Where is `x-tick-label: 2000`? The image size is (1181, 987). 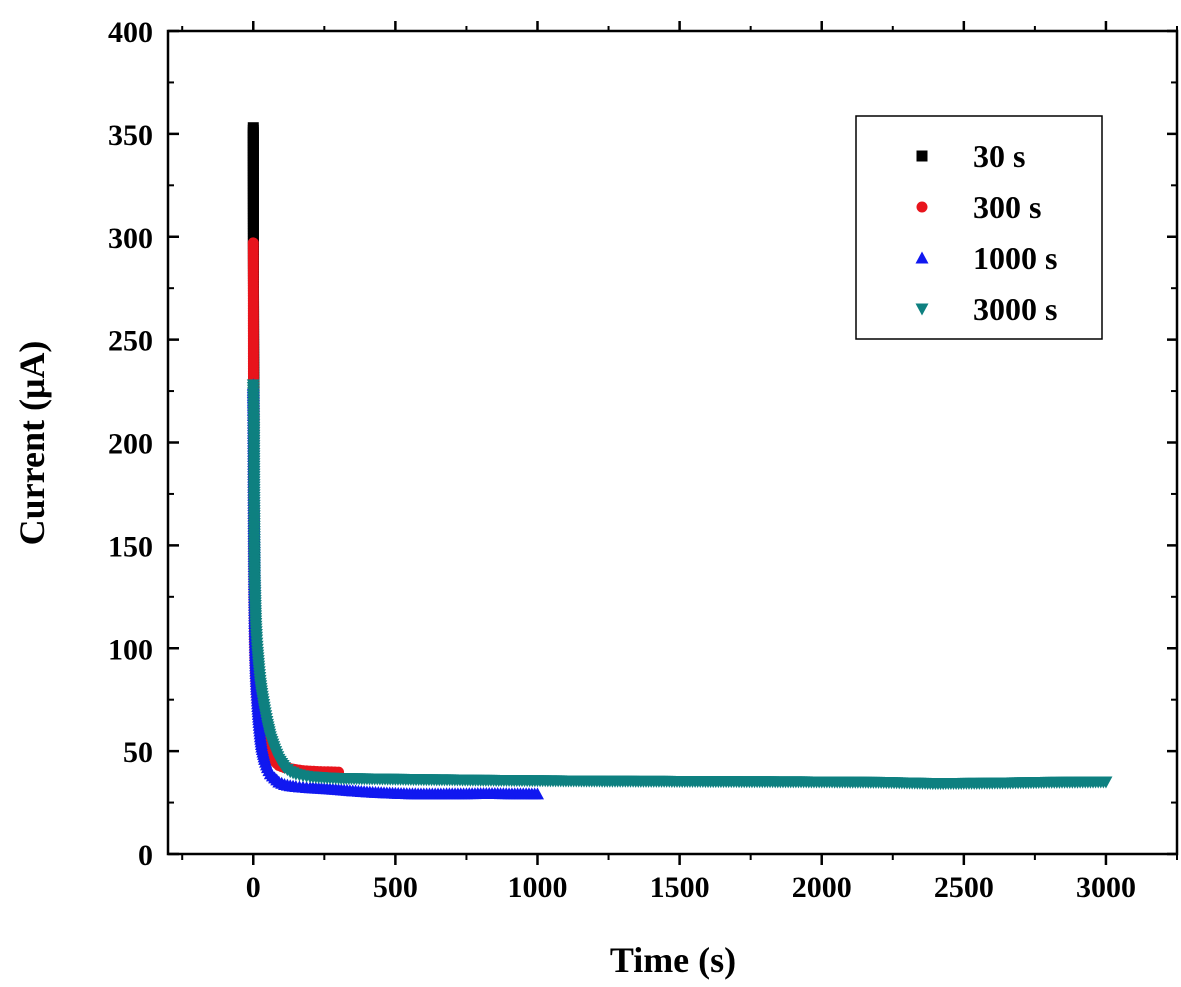 x-tick-label: 2000 is located at coordinates (822, 887).